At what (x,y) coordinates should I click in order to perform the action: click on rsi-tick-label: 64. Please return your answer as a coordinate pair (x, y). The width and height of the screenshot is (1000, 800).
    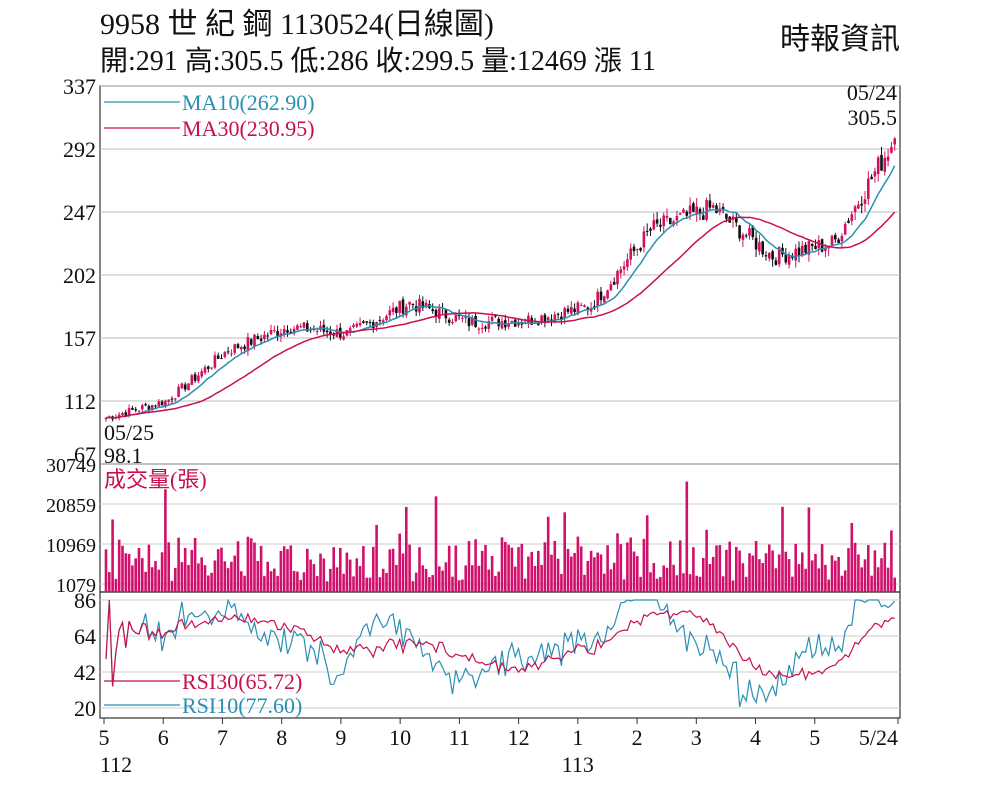
    Looking at the image, I should click on (85, 636).